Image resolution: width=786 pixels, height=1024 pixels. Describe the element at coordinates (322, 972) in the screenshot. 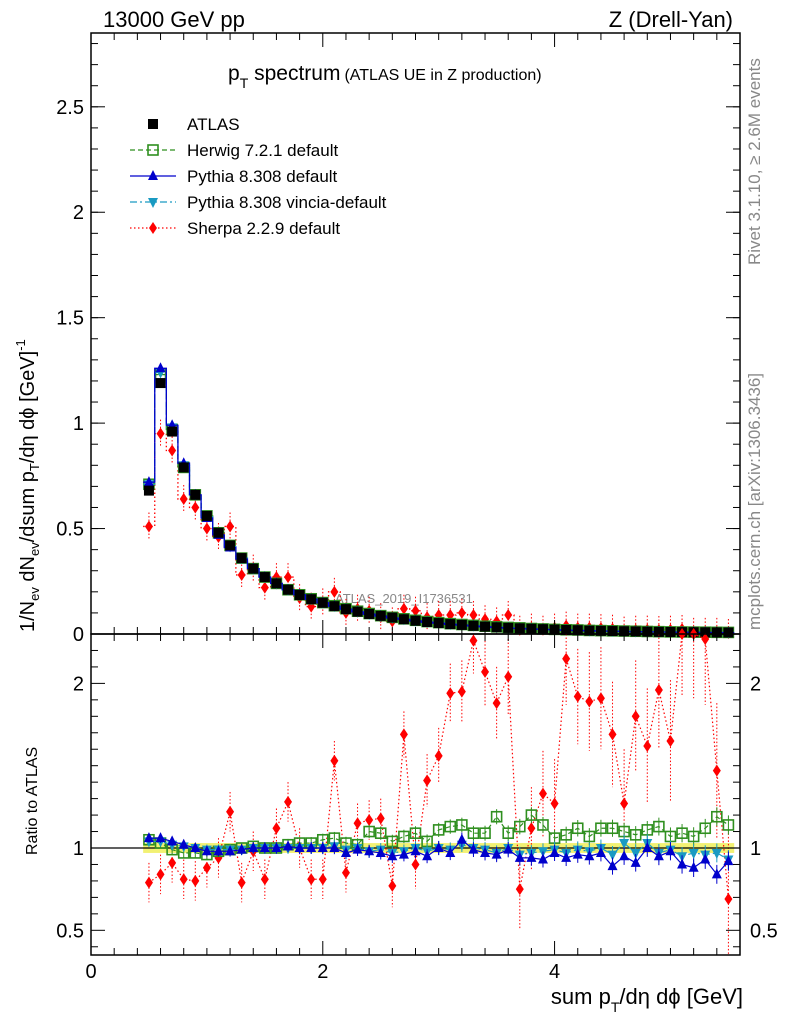

I see `x-tick-label: 2` at that location.